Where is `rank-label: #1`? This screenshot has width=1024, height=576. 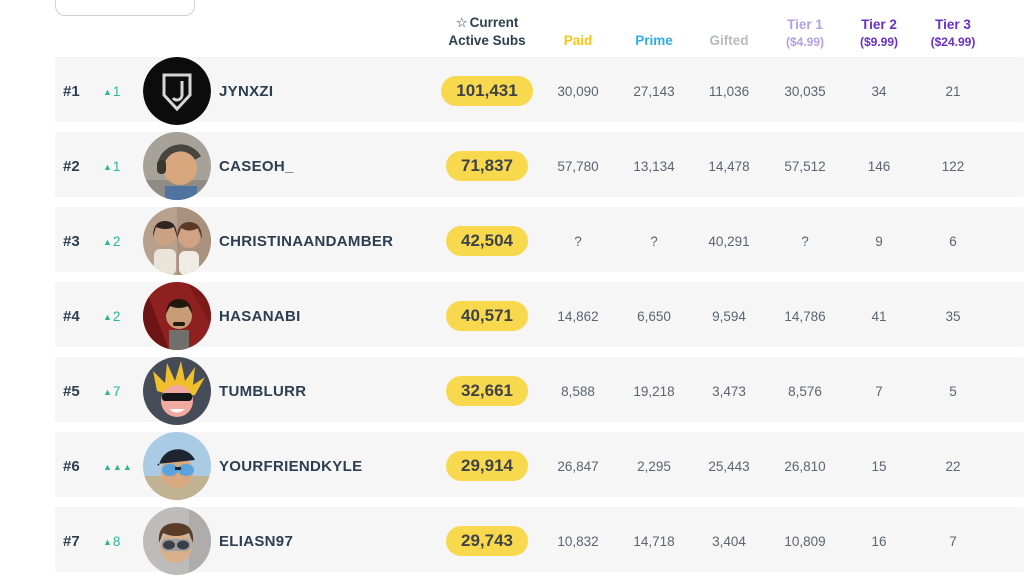
rank-label: #1 is located at coordinates (71, 91).